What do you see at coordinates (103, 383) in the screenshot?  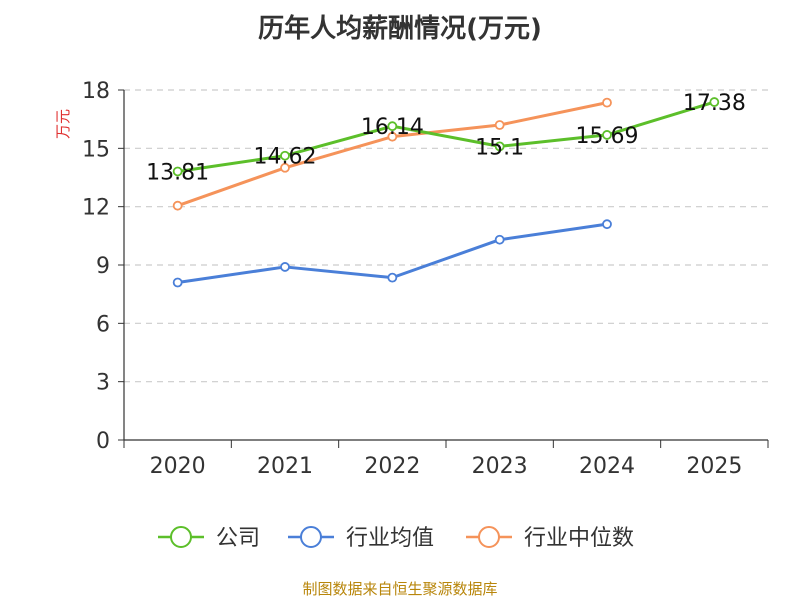 I see `y-tick-label: 3` at bounding box center [103, 383].